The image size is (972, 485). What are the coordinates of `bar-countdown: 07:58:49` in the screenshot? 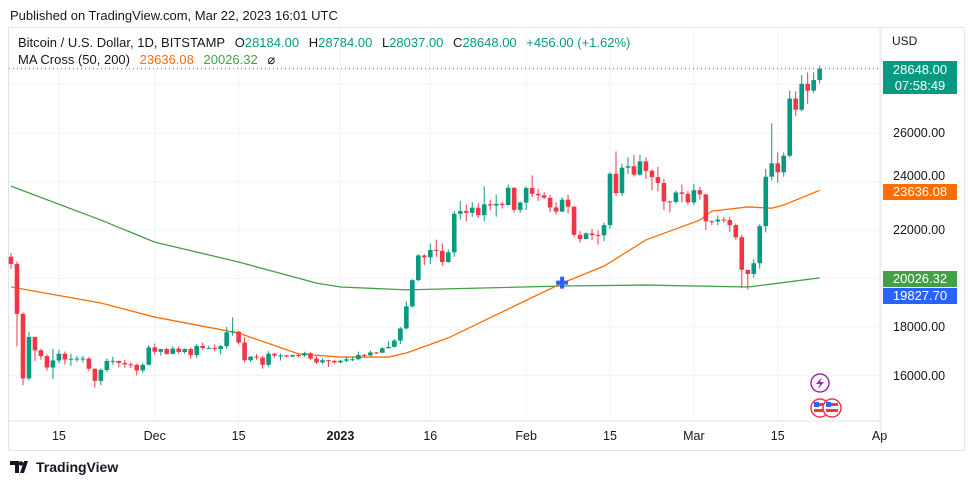 It's located at (920, 85).